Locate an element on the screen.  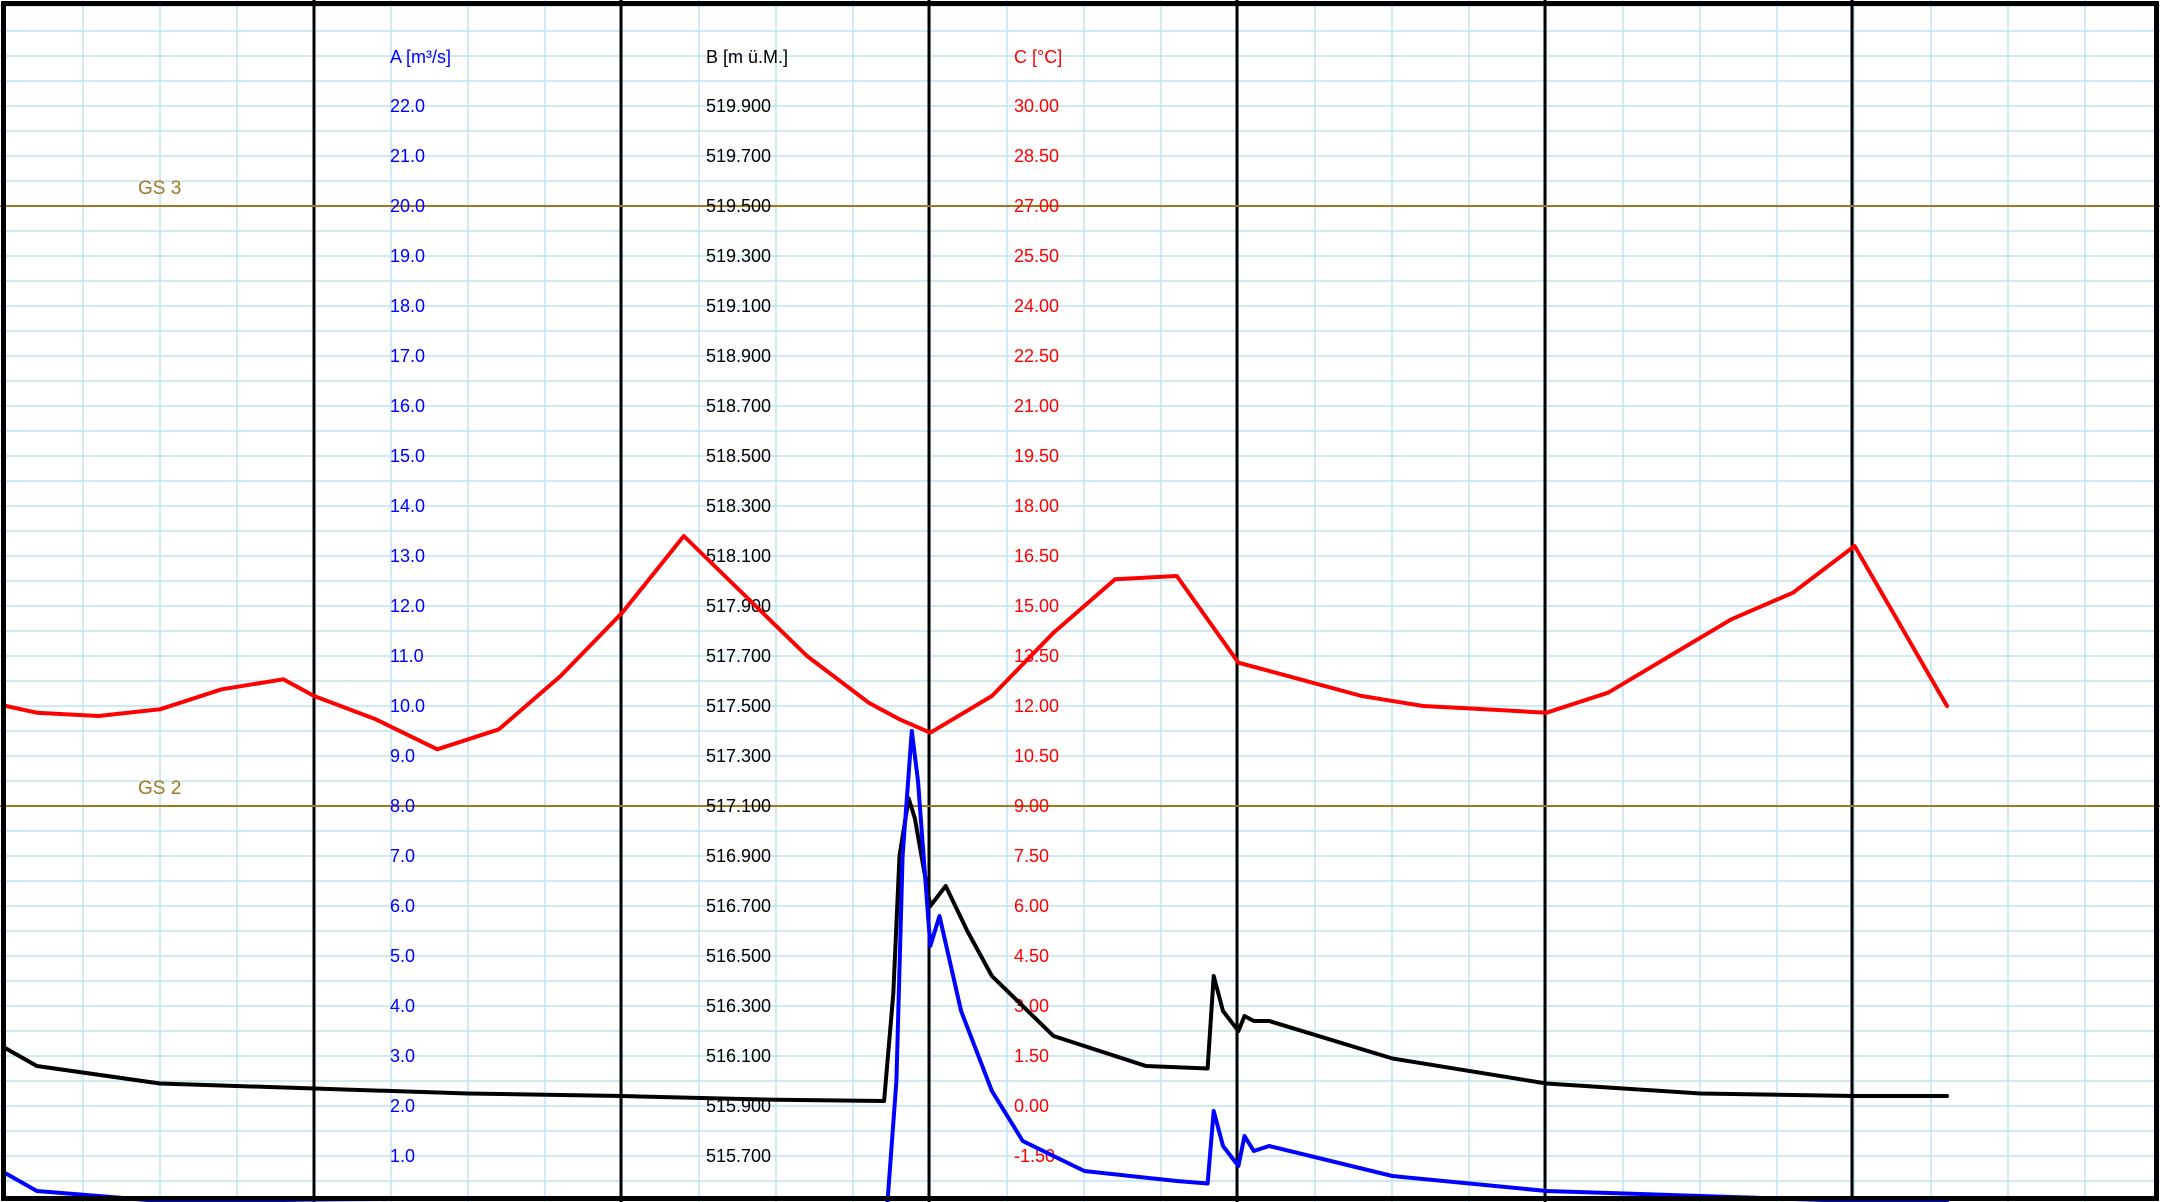
tick-label: 27.00 is located at coordinates (1036, 206).